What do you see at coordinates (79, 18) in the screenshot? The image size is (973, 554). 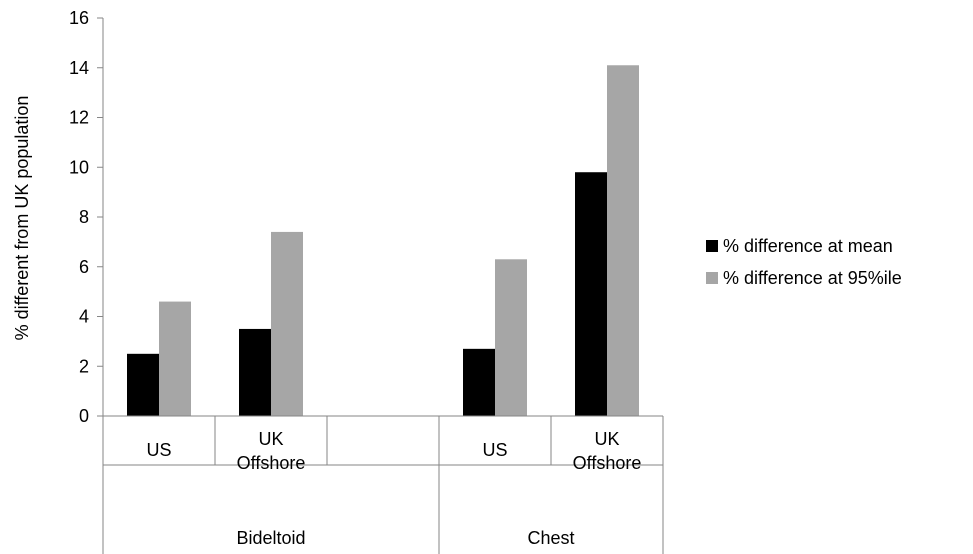 I see `y-tick-label-8: 16` at bounding box center [79, 18].